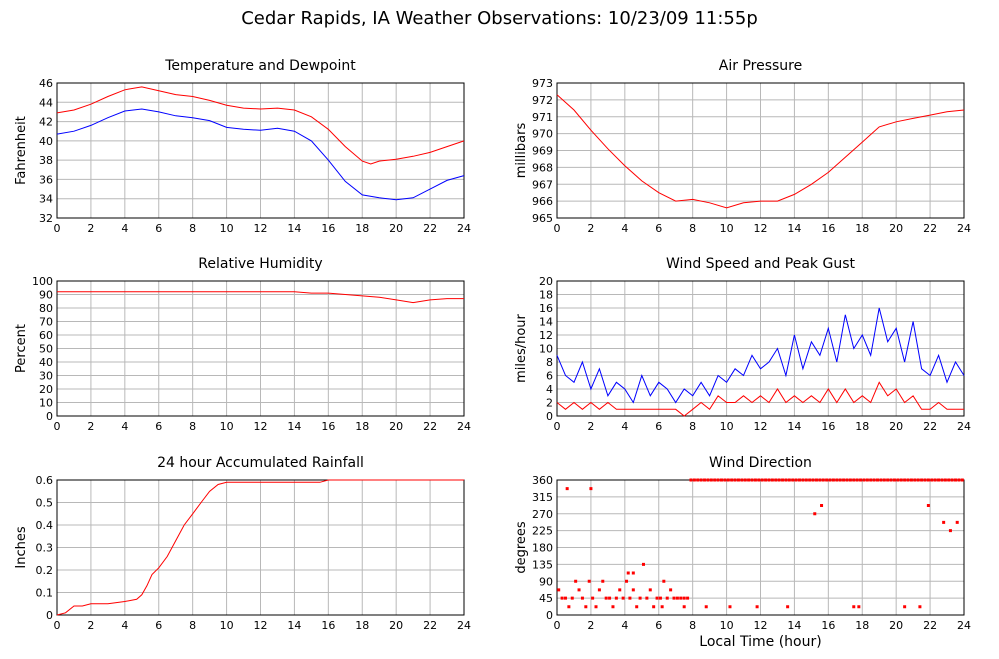 The width and height of the screenshot is (999, 659). Describe the element at coordinates (45, 503) in the screenshot. I see `y-tick-label: 0.5` at that location.